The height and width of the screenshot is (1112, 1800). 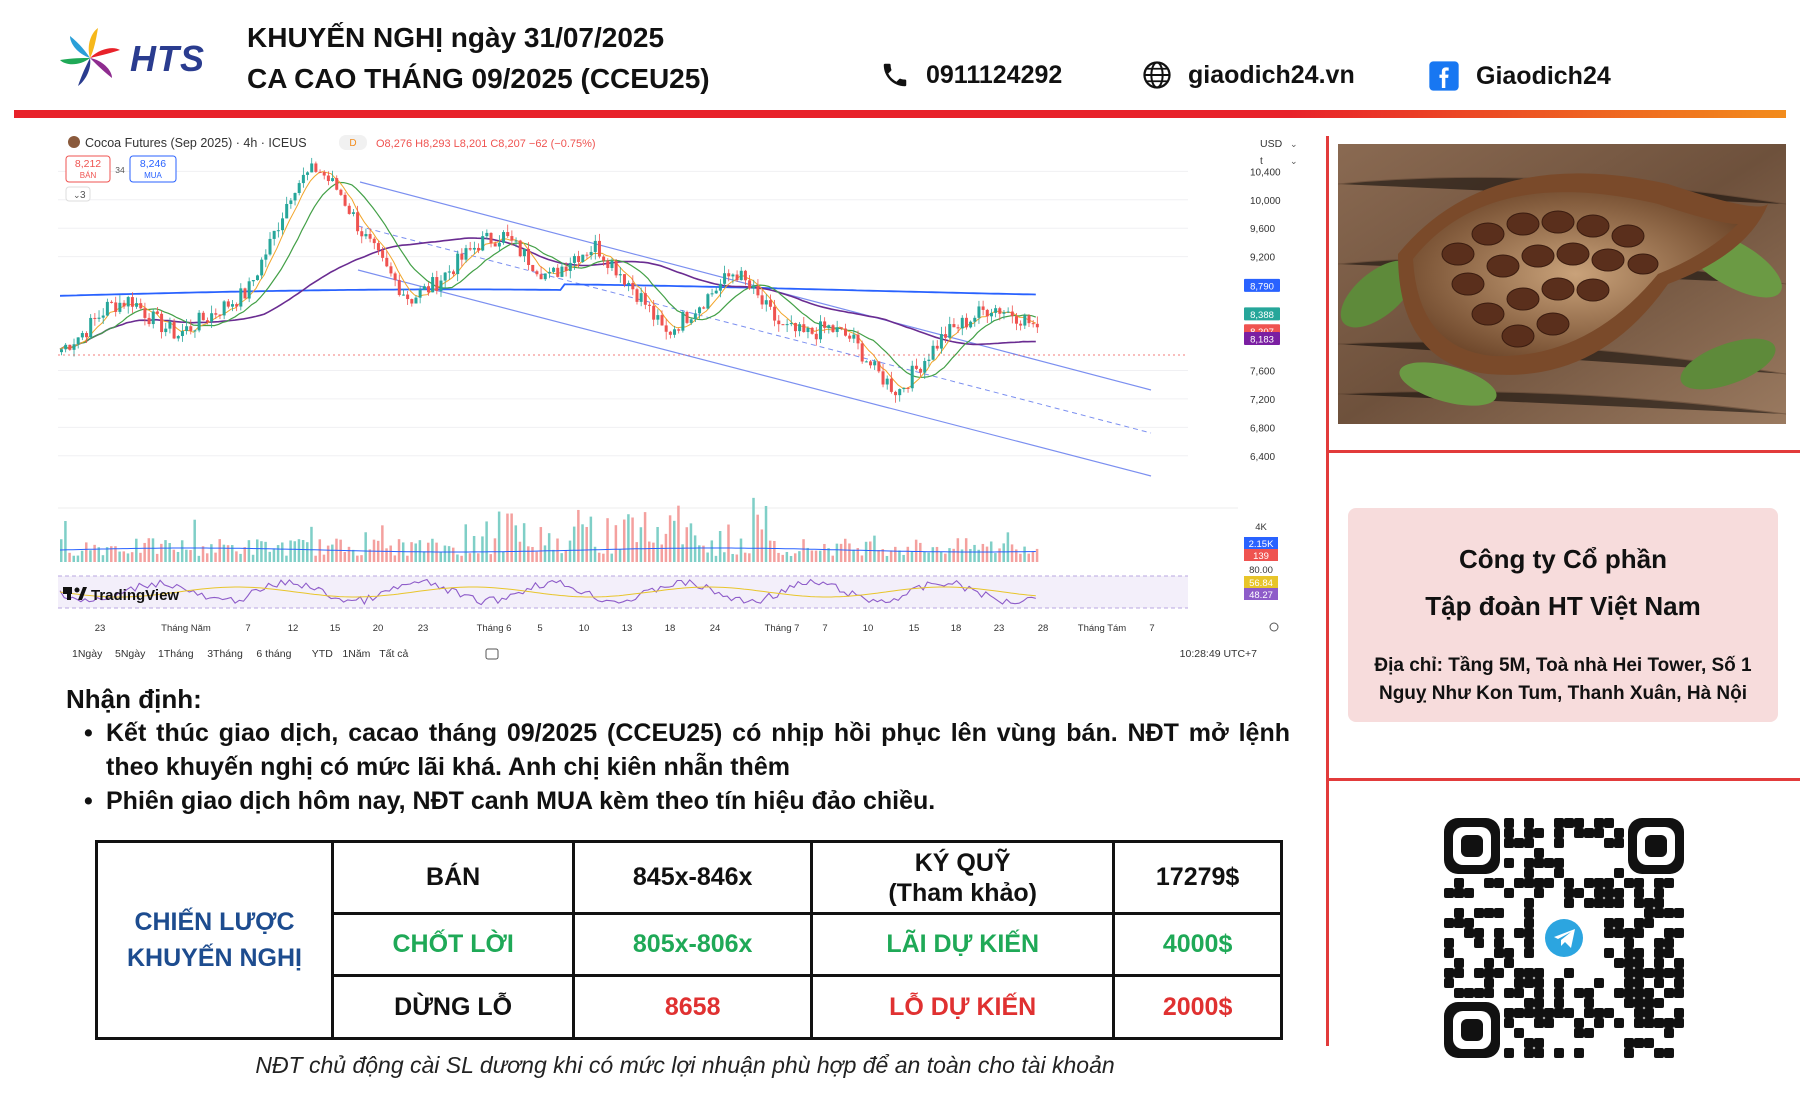 I want to click on range-button: 1Năm, so click(x=356, y=654).